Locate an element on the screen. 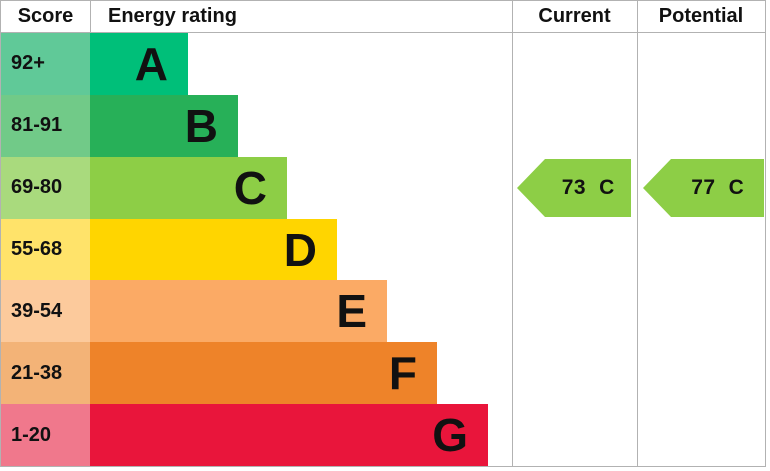  band-row: 55-68 D is located at coordinates (383, 249).